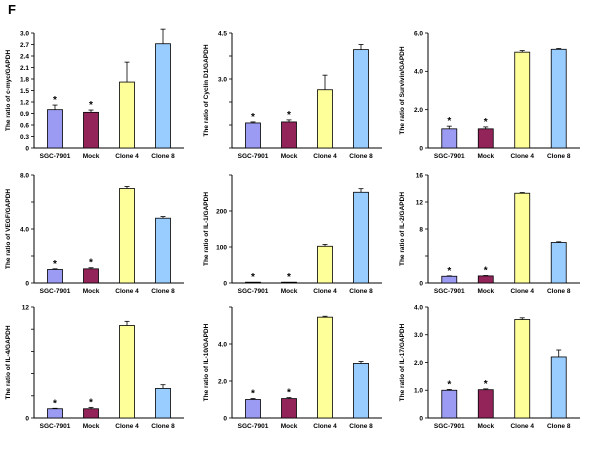 The image size is (600, 450). What do you see at coordinates (206, 90) in the screenshot?
I see `y-axis-label: The ratio of Cyclin D1/GAPDH` at bounding box center [206, 90].